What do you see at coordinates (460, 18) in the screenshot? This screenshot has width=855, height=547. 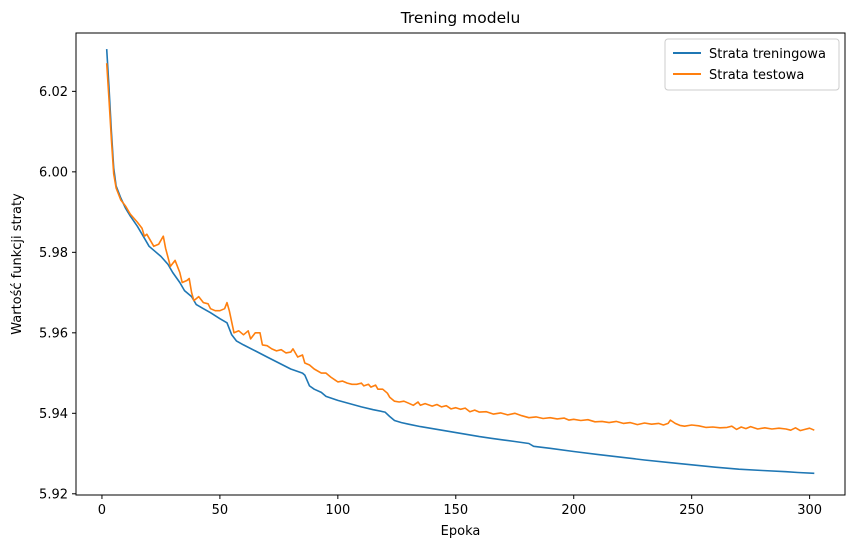 I see `chart-title: Trening modelu` at bounding box center [460, 18].